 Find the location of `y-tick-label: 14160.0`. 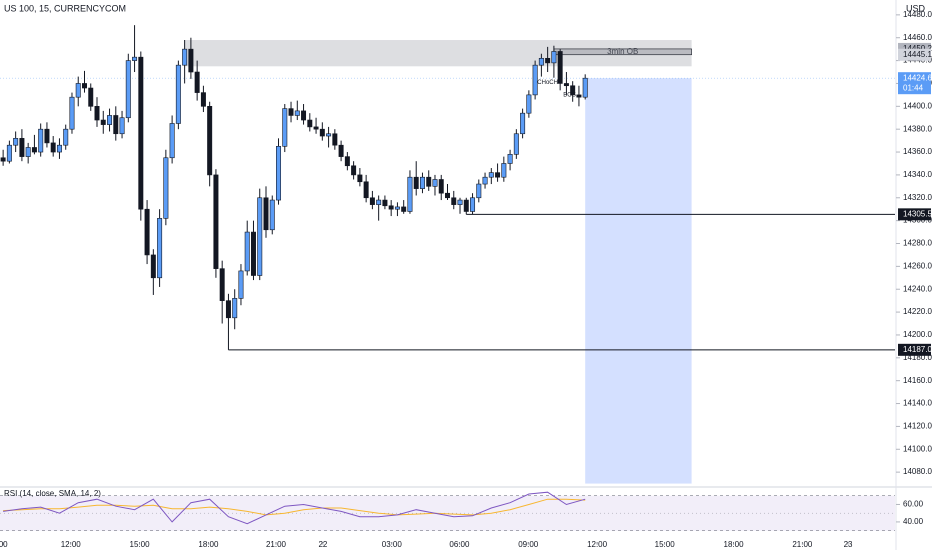

y-tick-label: 14160.0 is located at coordinates (917, 380).